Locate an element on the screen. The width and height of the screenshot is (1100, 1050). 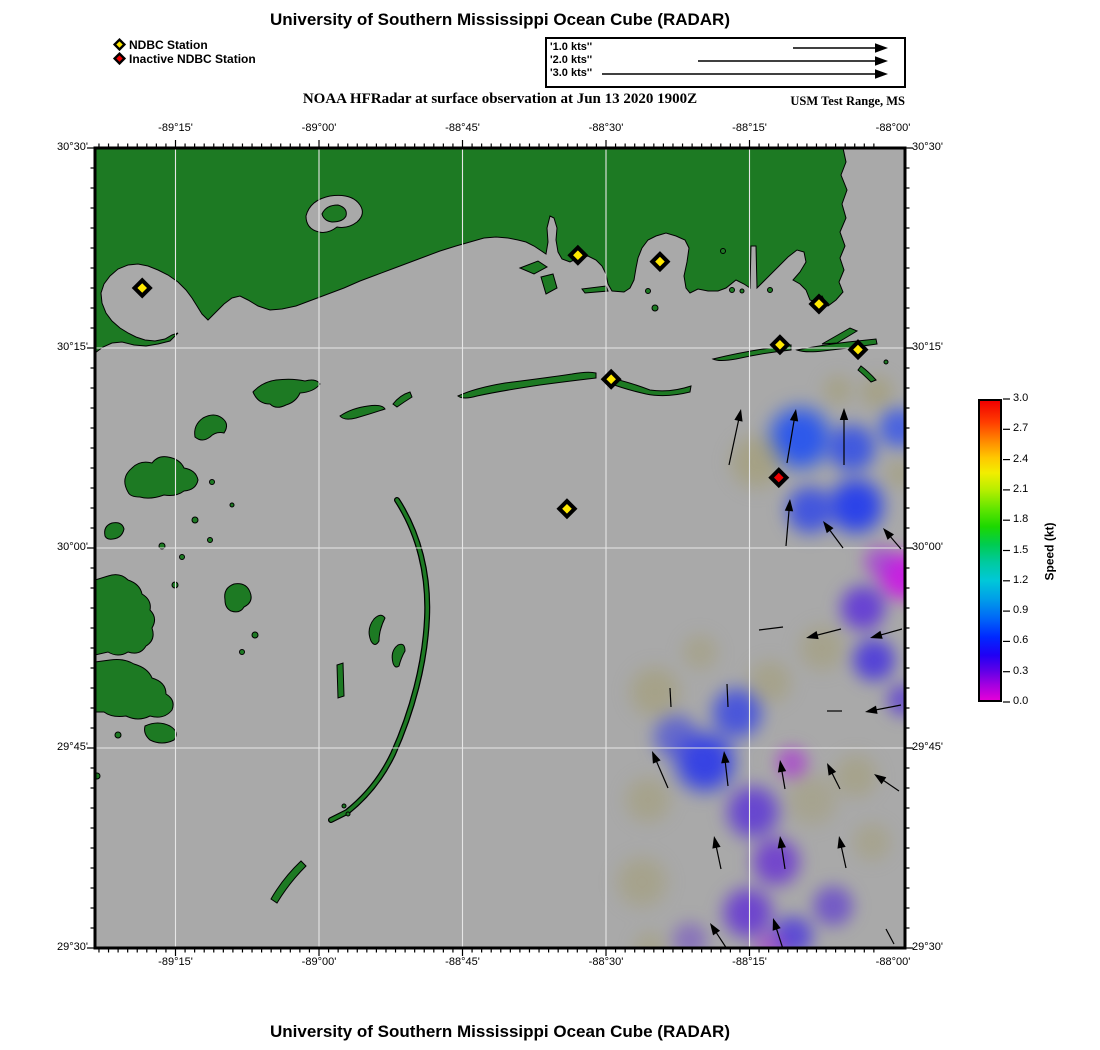
island-south-arc is located at coordinates (288, 882).